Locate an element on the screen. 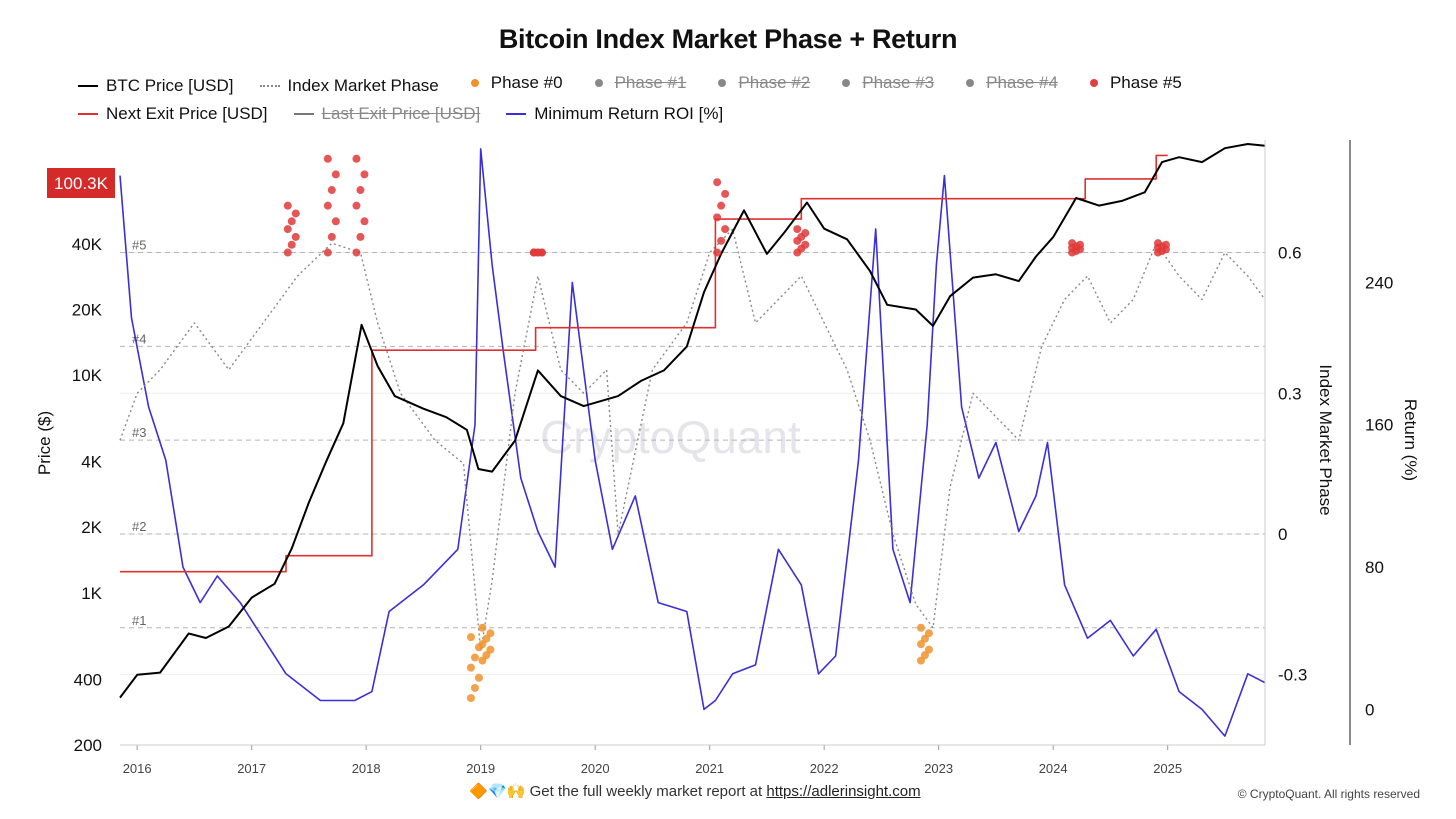 This screenshot has width=1456, height=819. legend-label: Phase #3 is located at coordinates (898, 82).